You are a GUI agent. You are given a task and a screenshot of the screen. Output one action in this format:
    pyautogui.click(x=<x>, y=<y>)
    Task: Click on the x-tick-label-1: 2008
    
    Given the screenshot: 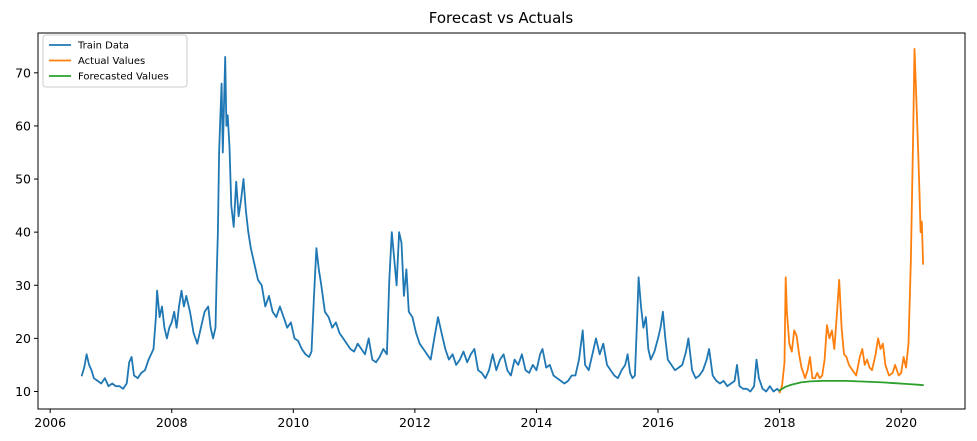 What is the action you would take?
    pyautogui.click(x=172, y=422)
    